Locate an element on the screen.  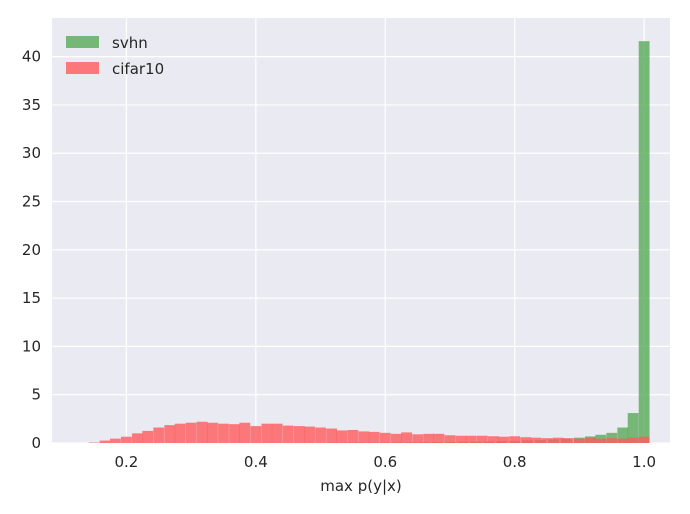
legend-swatch-svhn is located at coordinates (82, 42).